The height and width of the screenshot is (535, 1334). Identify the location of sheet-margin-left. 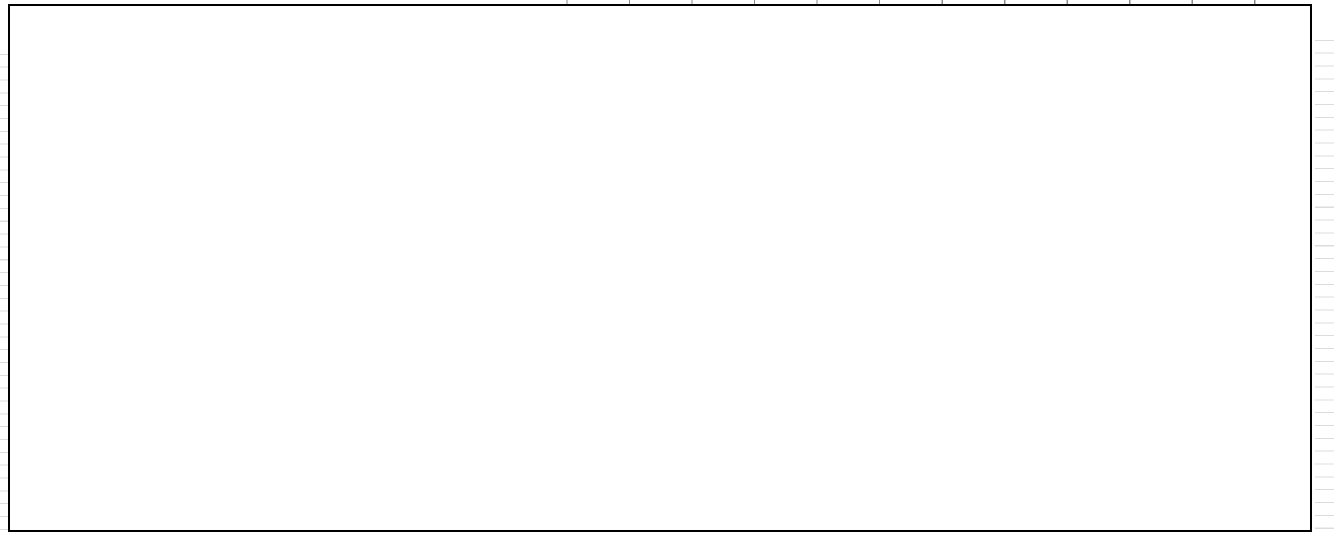
(4, 286).